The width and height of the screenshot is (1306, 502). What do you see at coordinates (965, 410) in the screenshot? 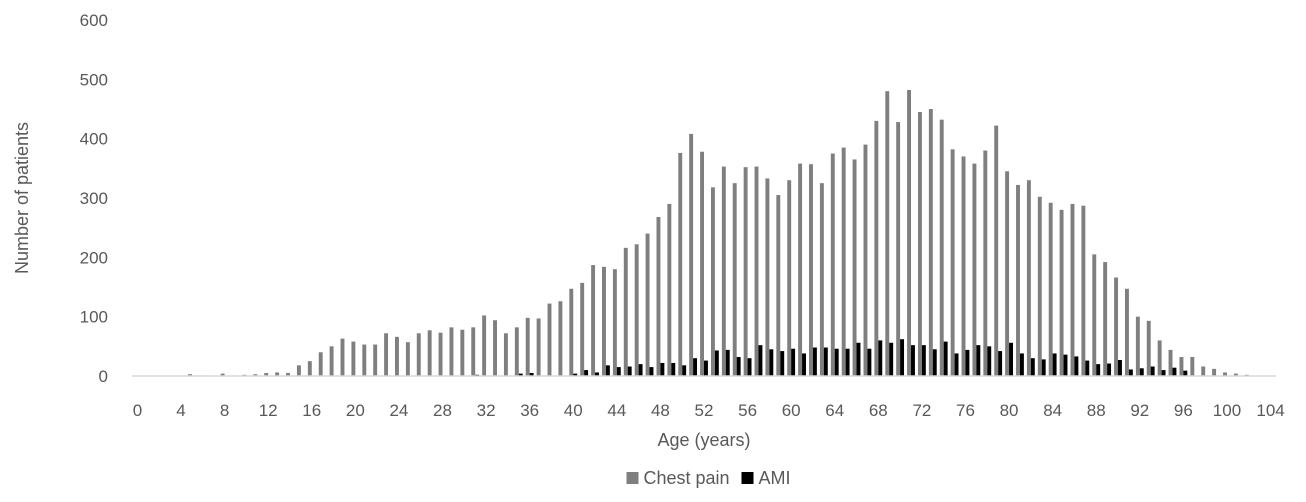
I see `x-tick-label: 76` at bounding box center [965, 410].